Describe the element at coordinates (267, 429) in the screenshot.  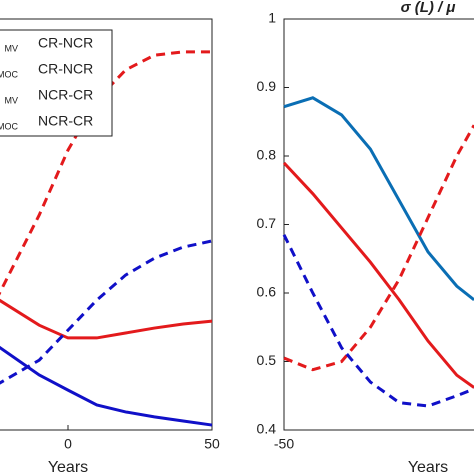
I see `y-tick-label: 0.4` at that location.